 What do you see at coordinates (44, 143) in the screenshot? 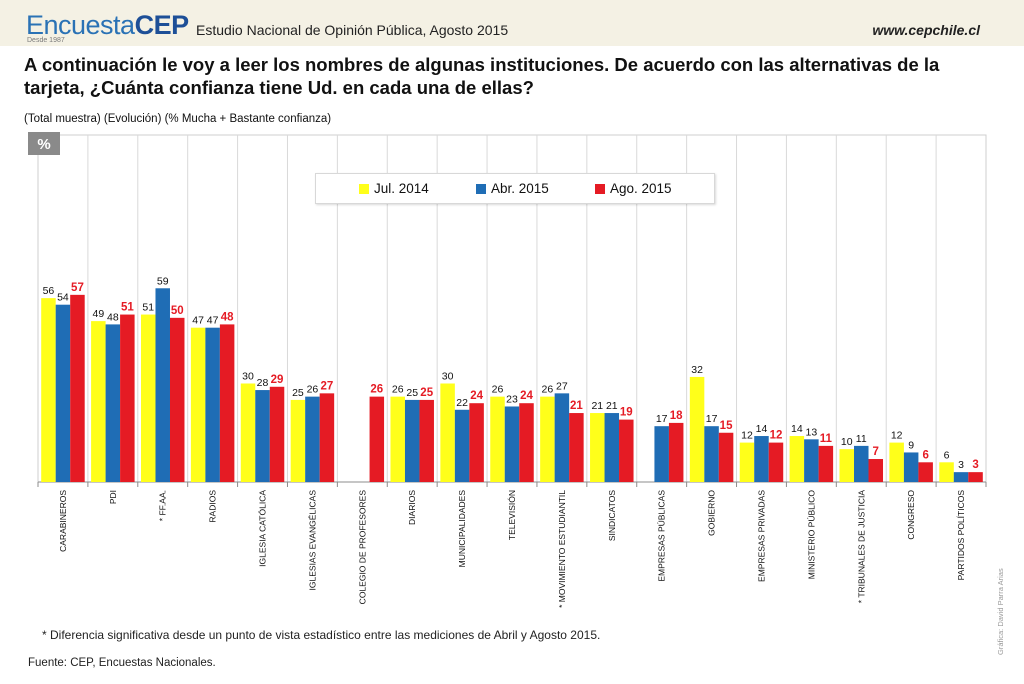
I see `unit-badge` at bounding box center [44, 143].